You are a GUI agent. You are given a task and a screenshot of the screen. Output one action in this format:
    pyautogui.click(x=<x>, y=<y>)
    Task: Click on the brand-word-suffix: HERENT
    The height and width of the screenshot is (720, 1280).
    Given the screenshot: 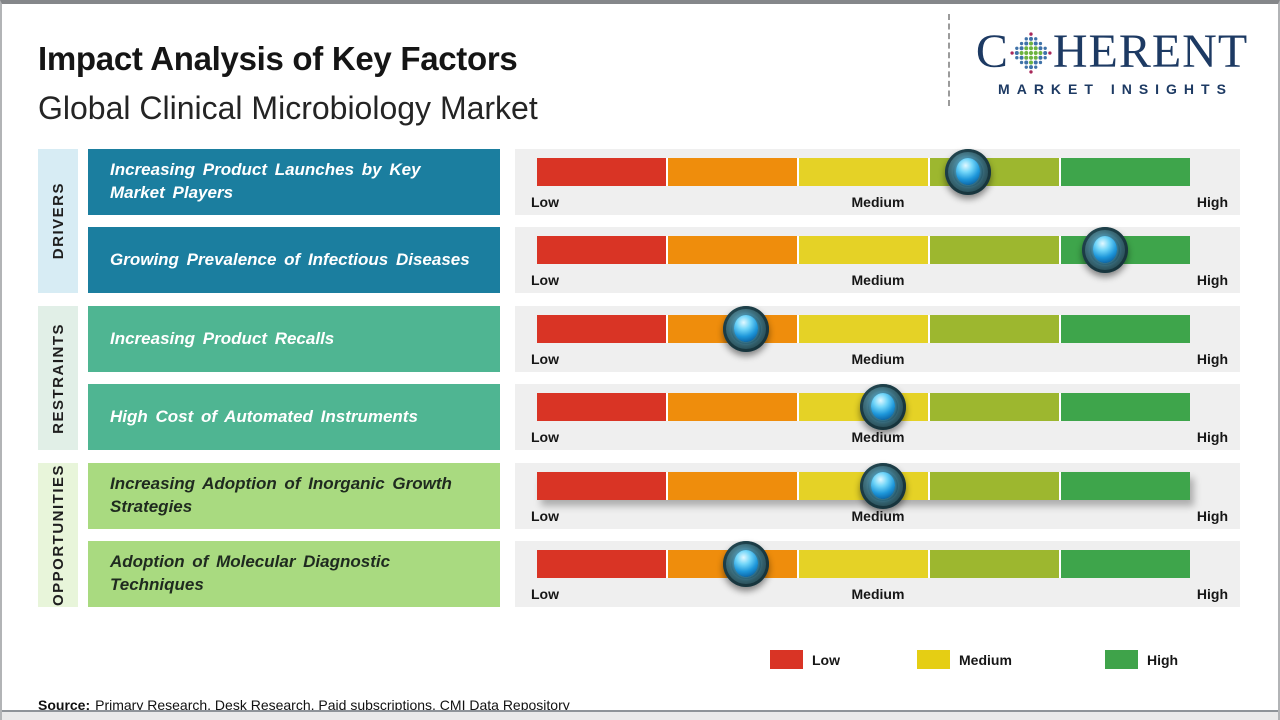 What is the action you would take?
    pyautogui.click(x=1150, y=51)
    